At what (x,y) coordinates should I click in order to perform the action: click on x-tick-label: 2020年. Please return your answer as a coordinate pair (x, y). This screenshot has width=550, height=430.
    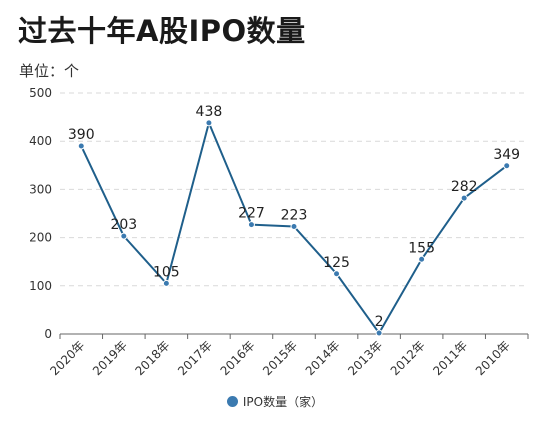
    Looking at the image, I should click on (67, 358).